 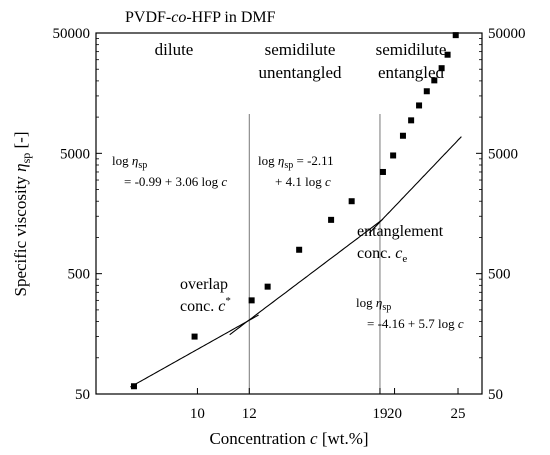 I want to click on y-tick-label-left: 50000, so click(x=72, y=34).